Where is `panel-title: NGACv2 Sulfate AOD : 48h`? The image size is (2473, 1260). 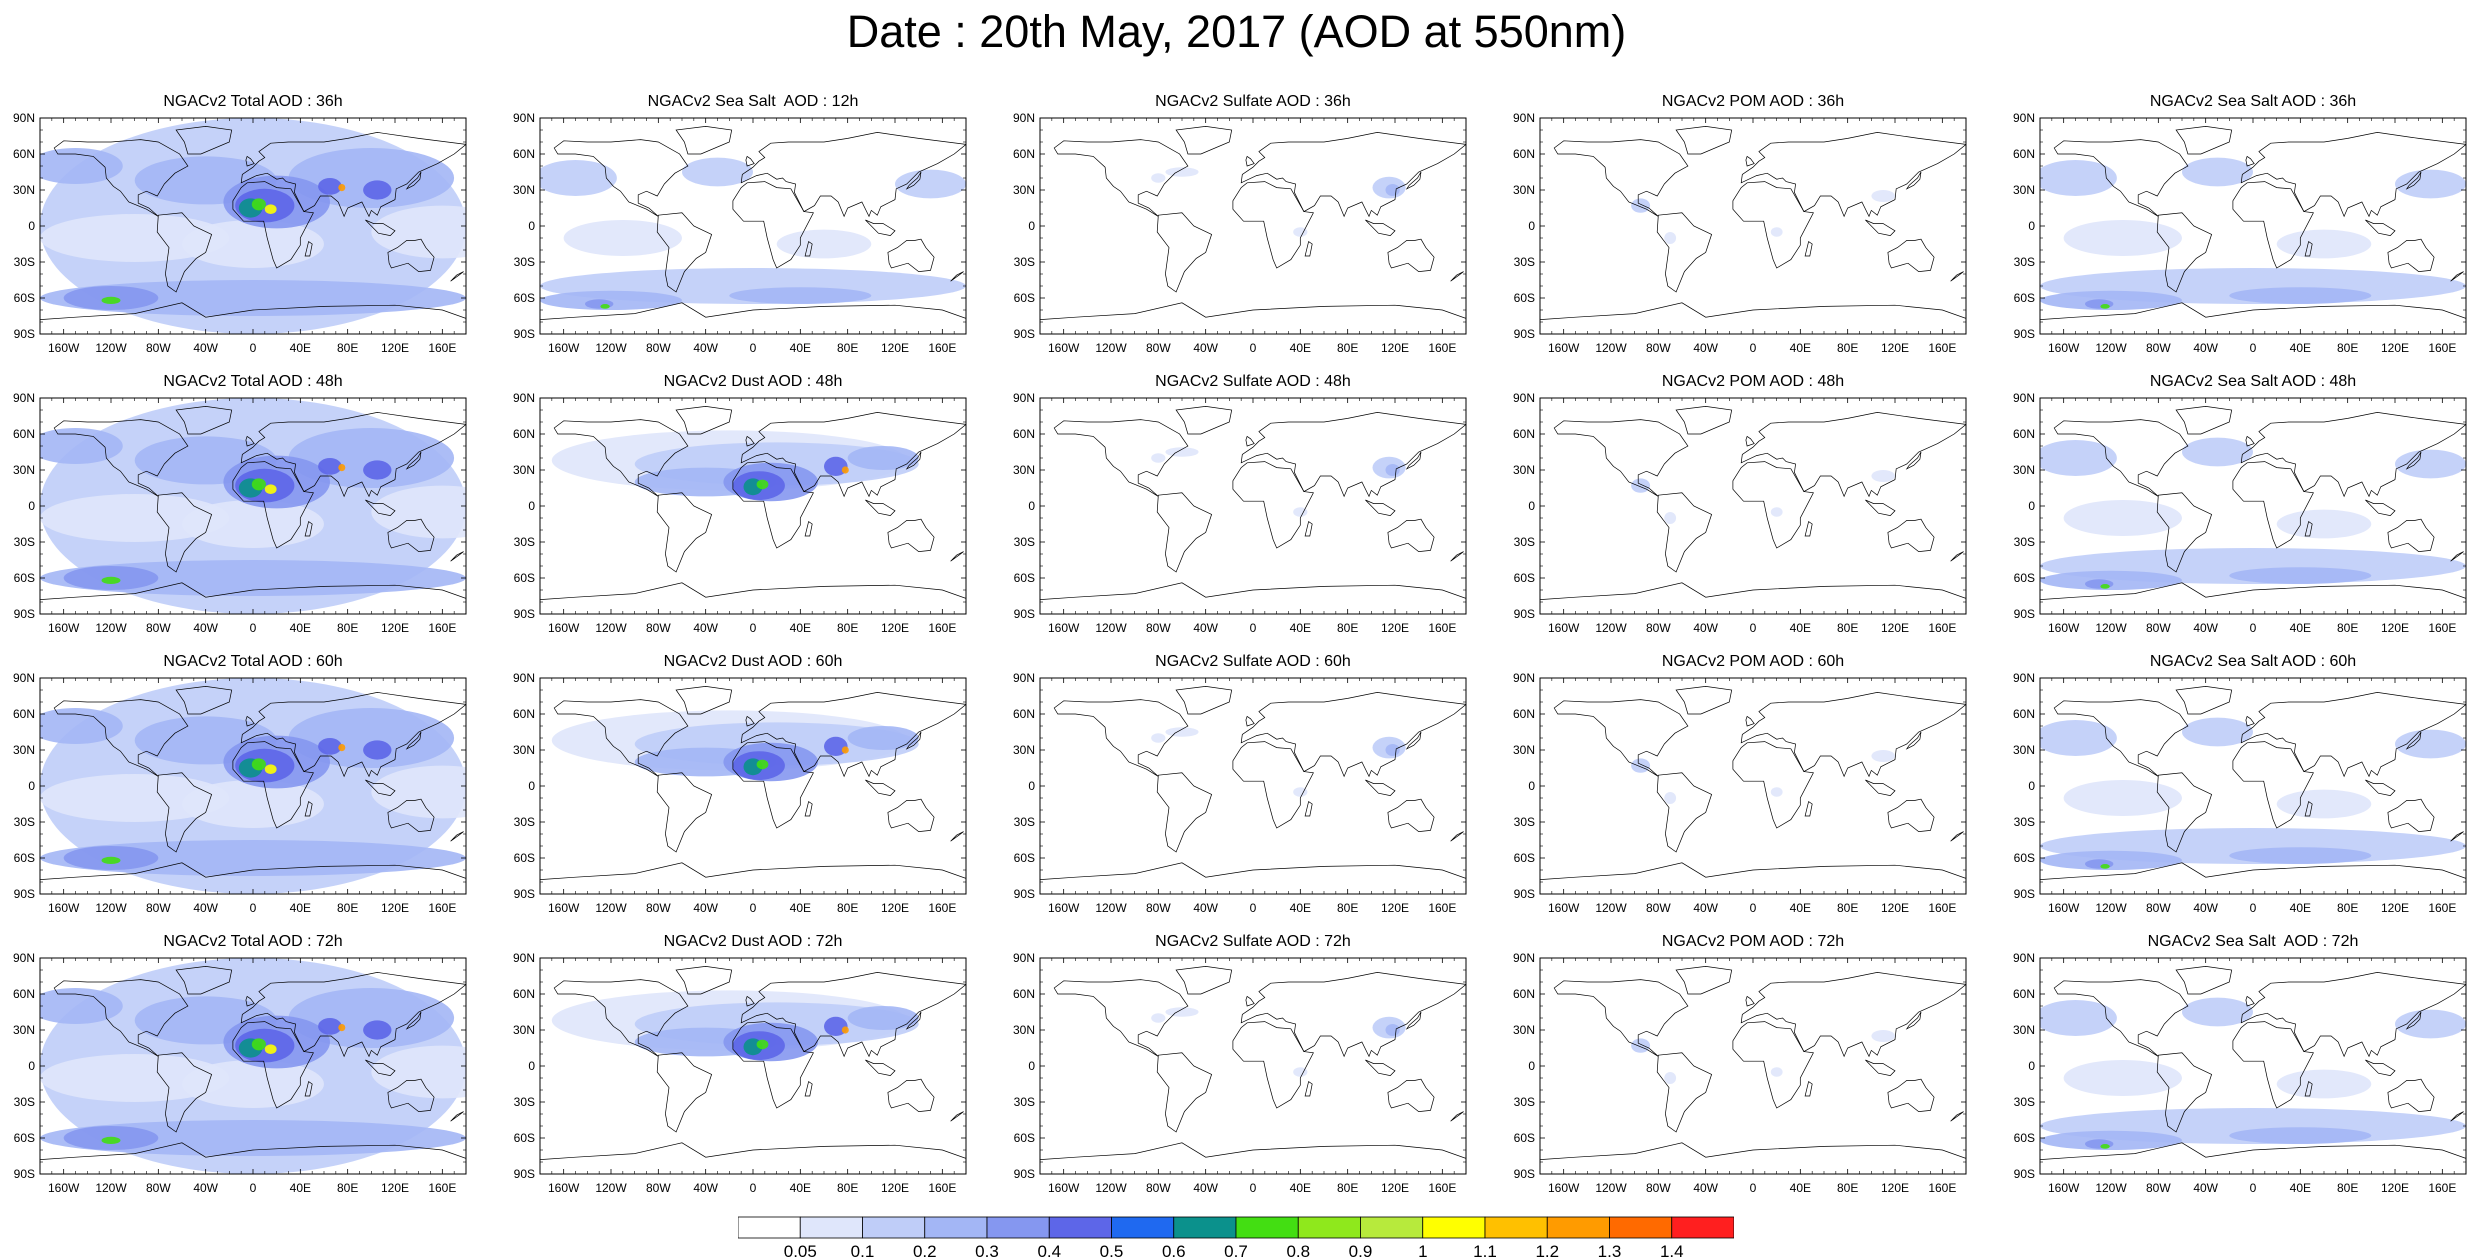 panel-title: NGACv2 Sulfate AOD : 48h is located at coordinates (1253, 381).